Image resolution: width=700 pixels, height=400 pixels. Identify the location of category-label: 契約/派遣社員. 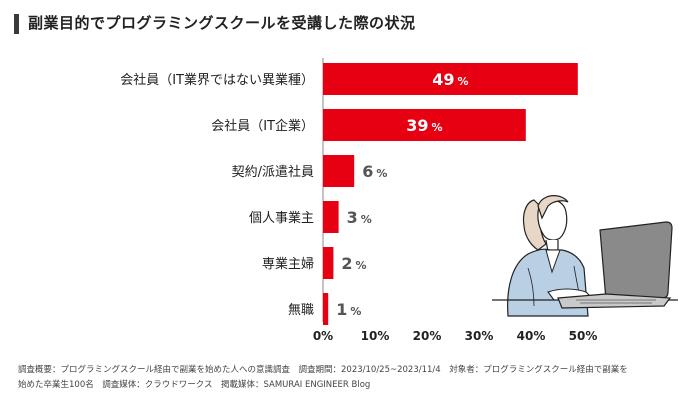
(273, 172).